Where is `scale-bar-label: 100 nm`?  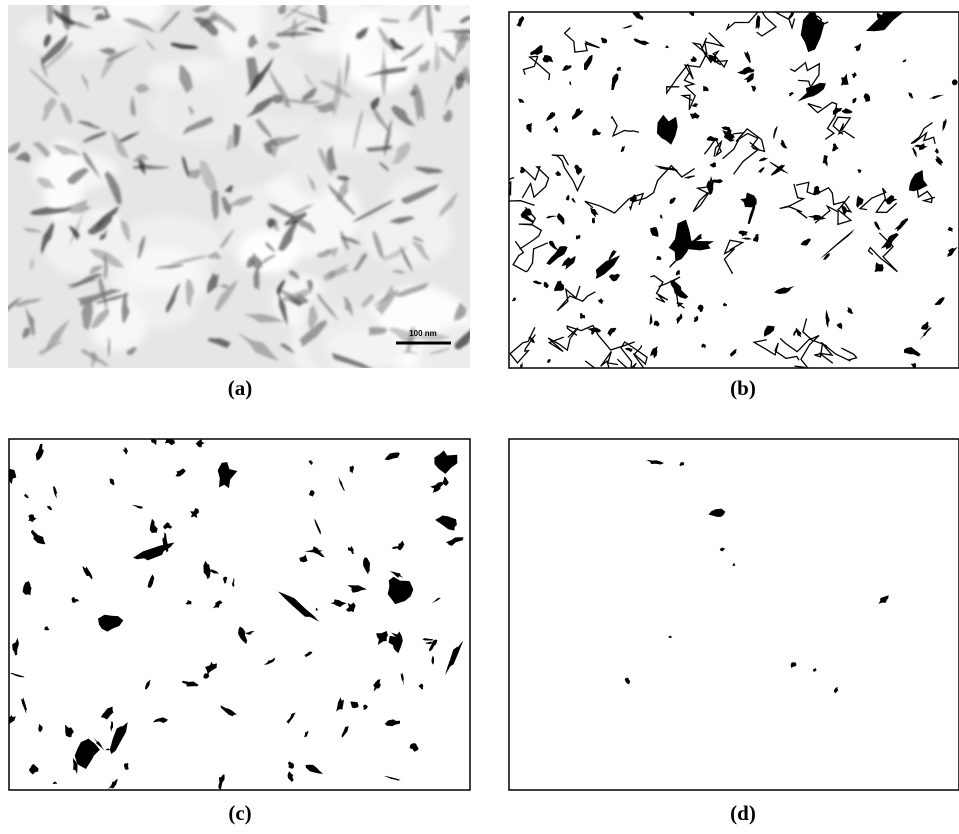
scale-bar-label: 100 nm is located at coordinates (423, 333).